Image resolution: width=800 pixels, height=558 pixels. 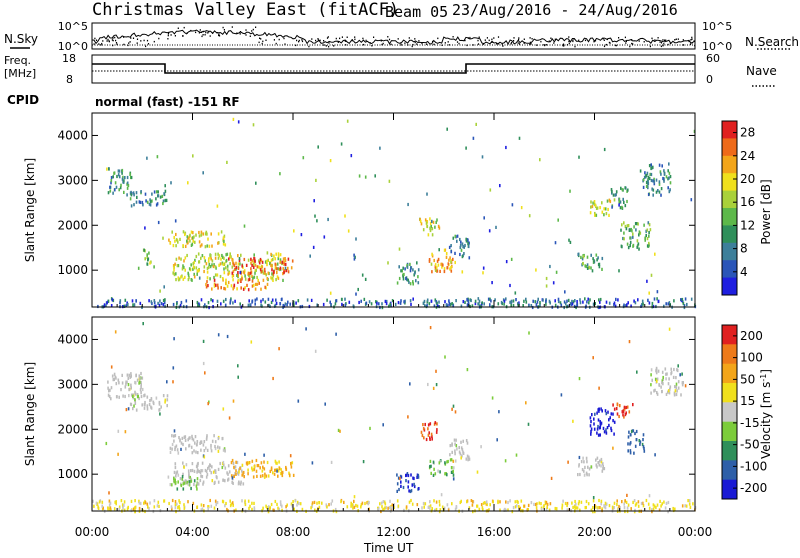 I want to click on freq-unit-label: [MHz], so click(x=20, y=73).